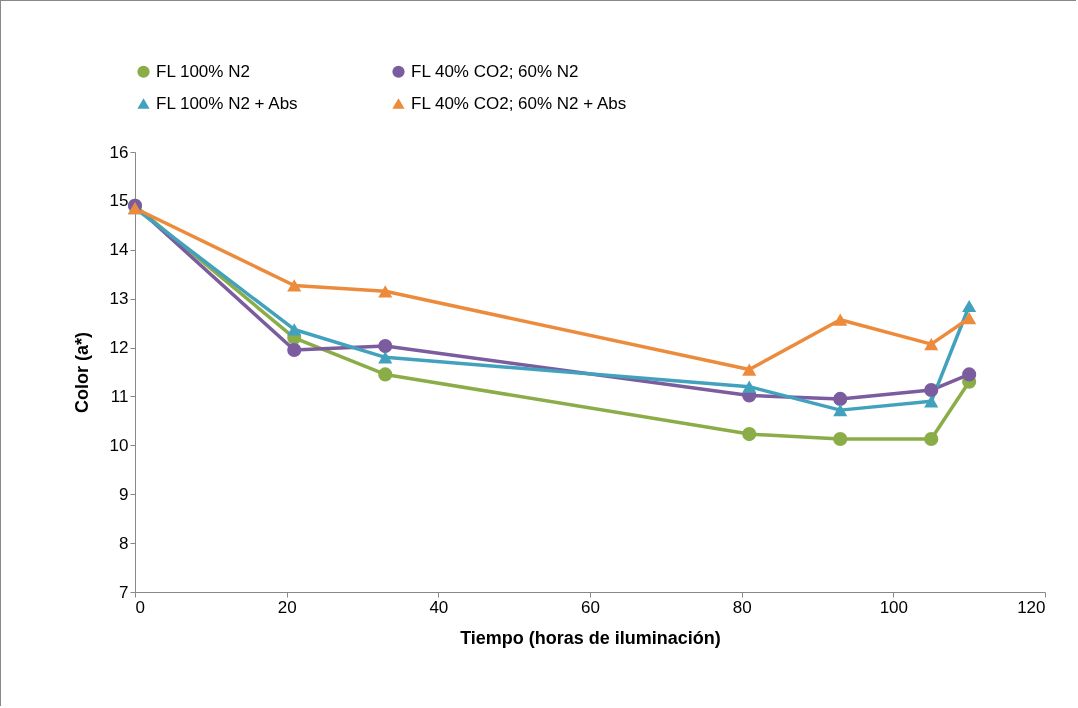  Describe the element at coordinates (119, 152) in the screenshot. I see `y-tick-label: 16` at that location.